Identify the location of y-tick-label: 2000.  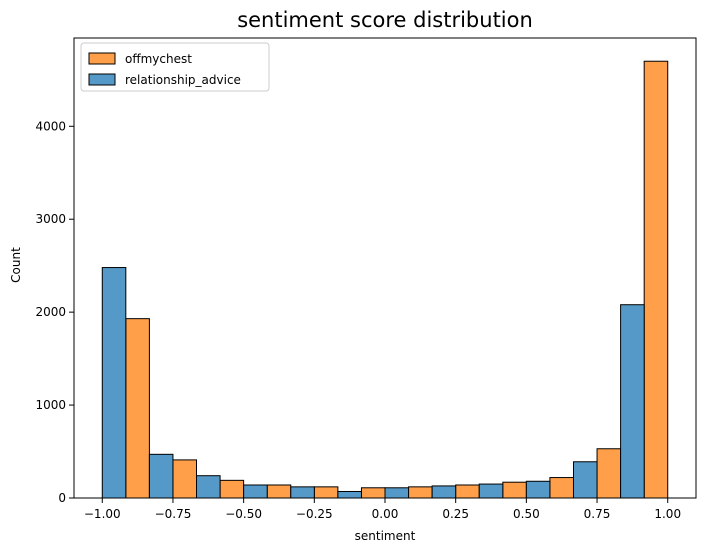
(50, 312).